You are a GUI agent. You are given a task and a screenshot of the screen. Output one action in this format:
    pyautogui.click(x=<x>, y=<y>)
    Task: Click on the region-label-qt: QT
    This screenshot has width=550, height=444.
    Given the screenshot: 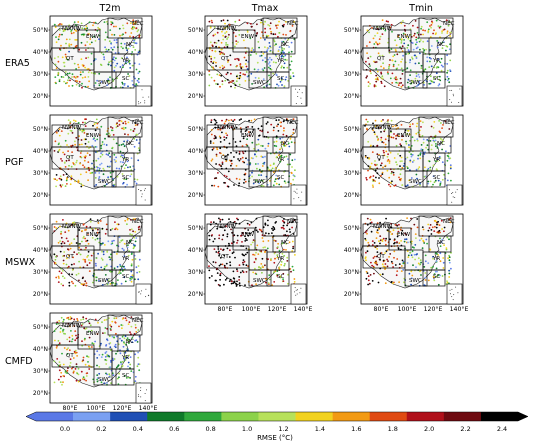 What is the action you would take?
    pyautogui.click(x=381, y=158)
    